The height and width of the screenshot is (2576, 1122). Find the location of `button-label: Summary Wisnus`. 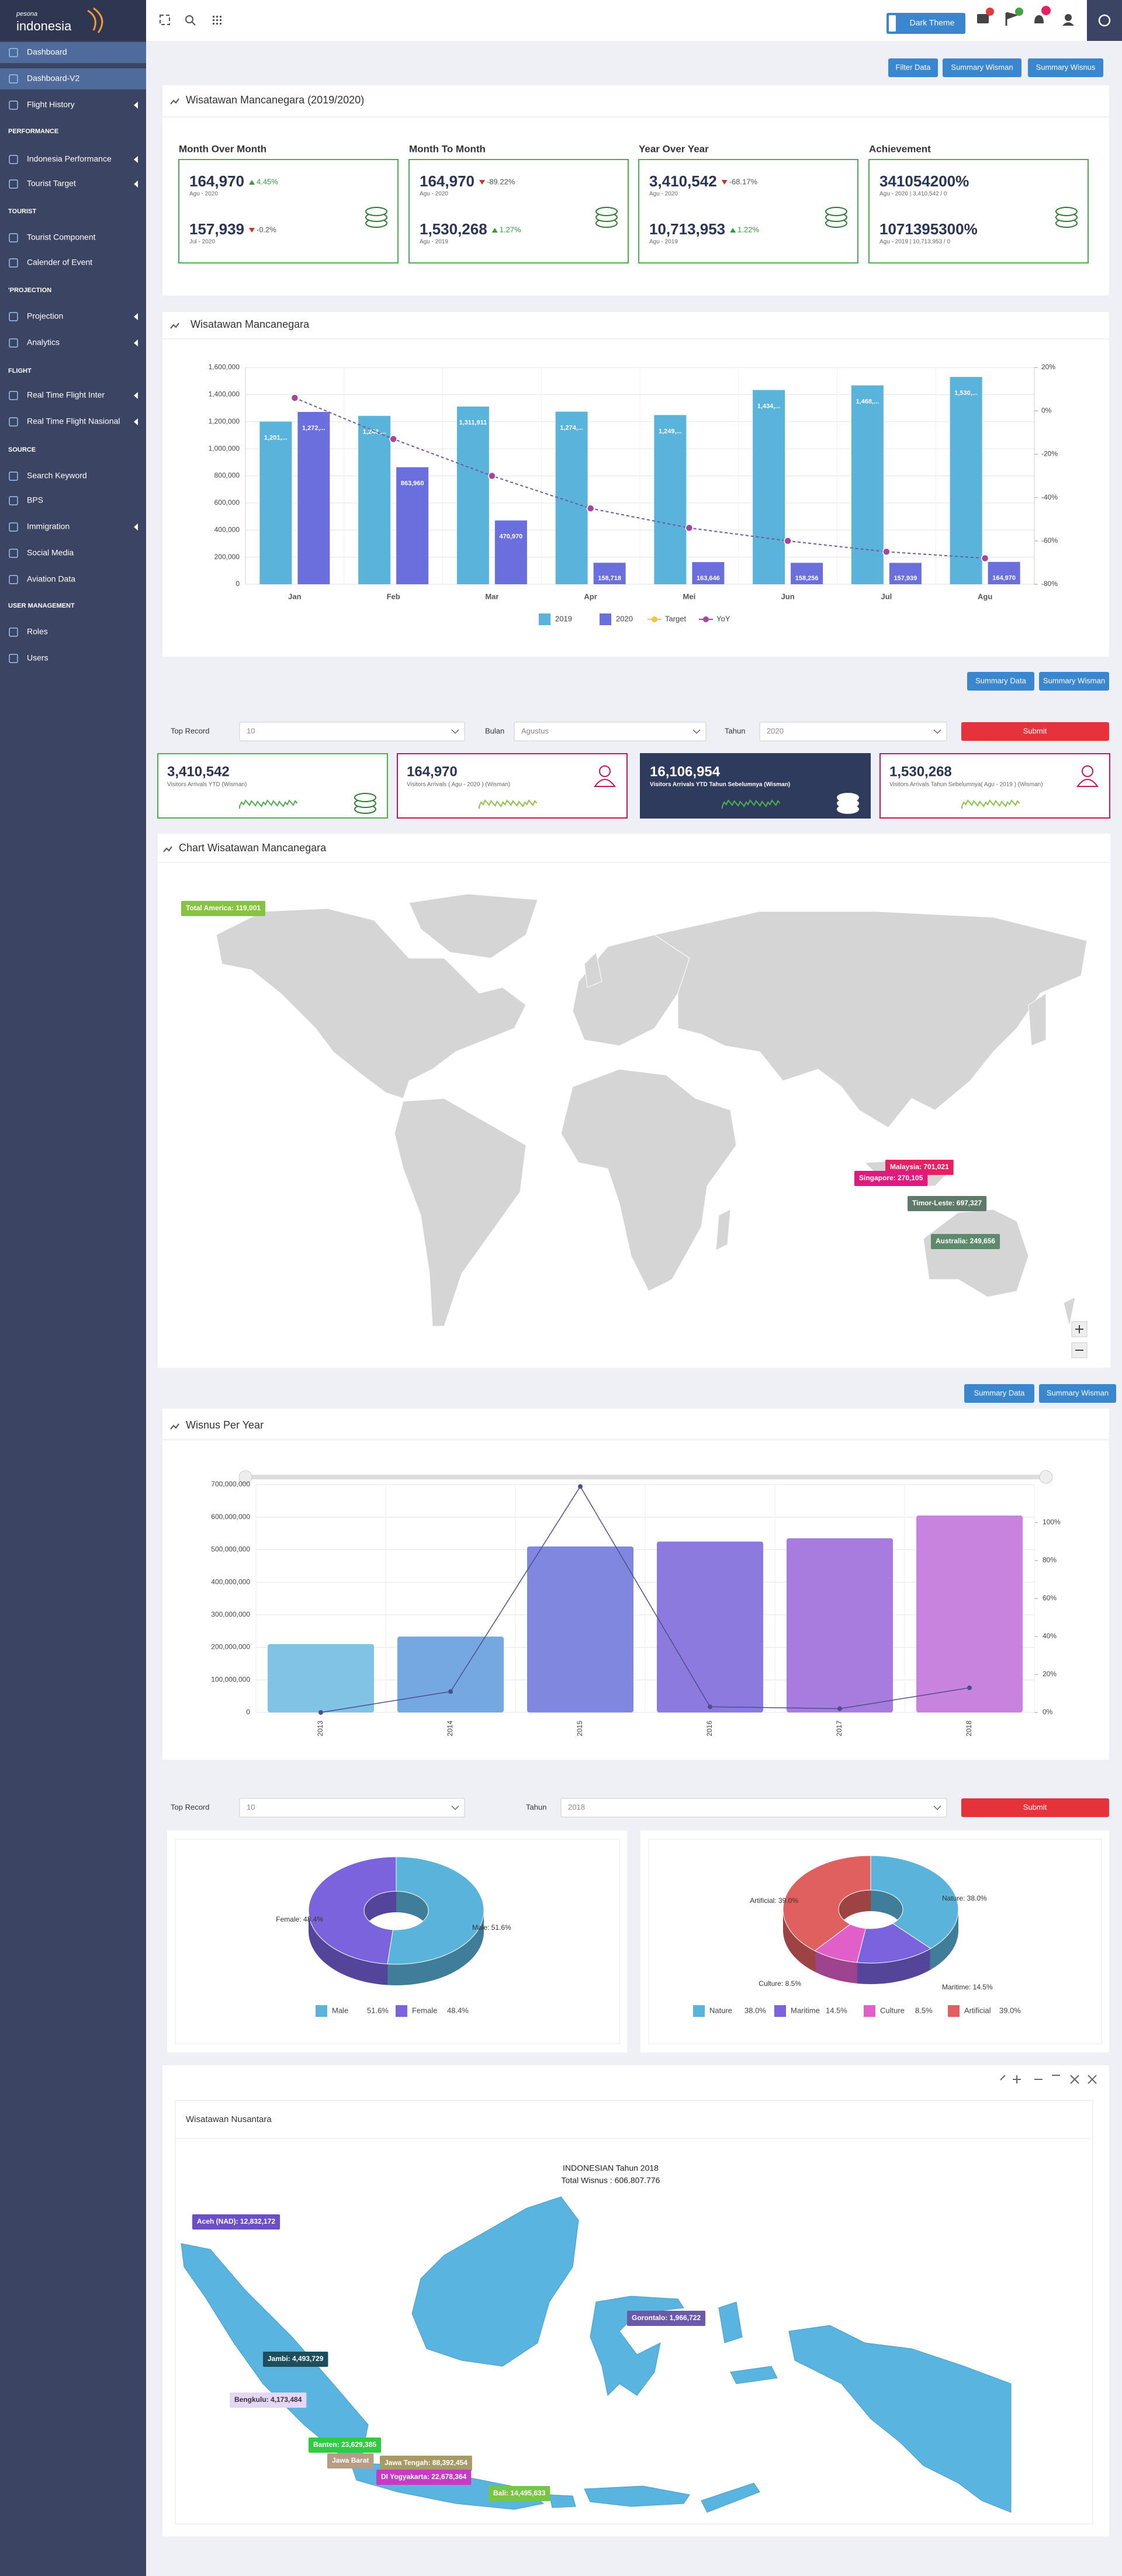

button-label: Summary Wisnus is located at coordinates (1066, 67).